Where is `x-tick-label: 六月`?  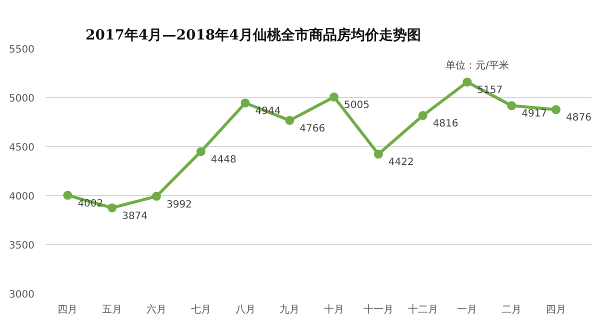 x-tick-label: 六月 is located at coordinates (156, 310).